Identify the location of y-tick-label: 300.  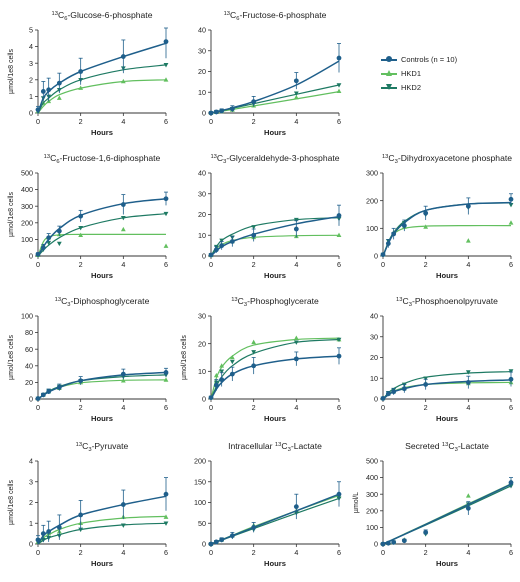
(27, 206).